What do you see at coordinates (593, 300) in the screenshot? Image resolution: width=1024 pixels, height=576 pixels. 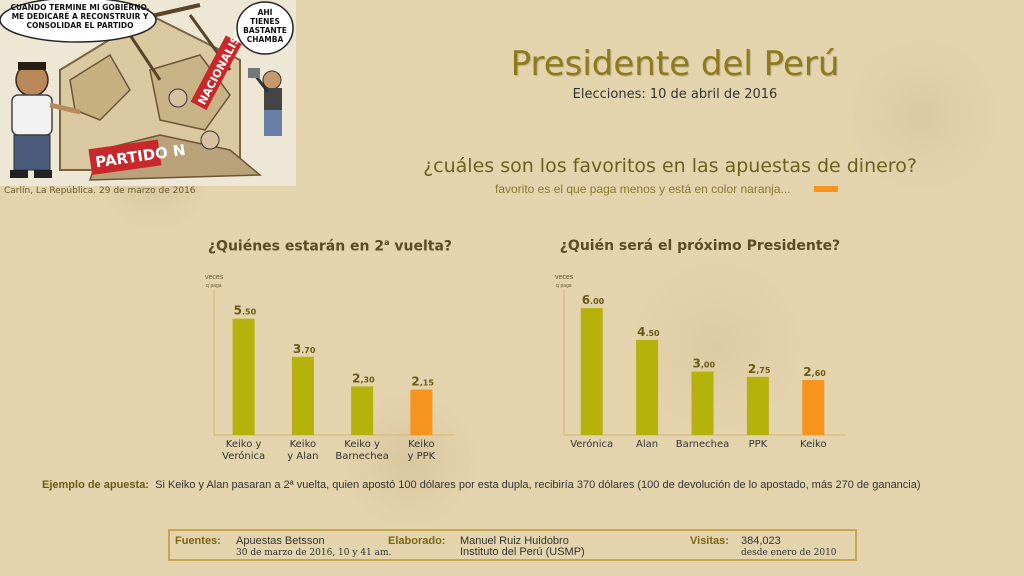 I see `chart2-value-label-0: 6.00` at bounding box center [593, 300].